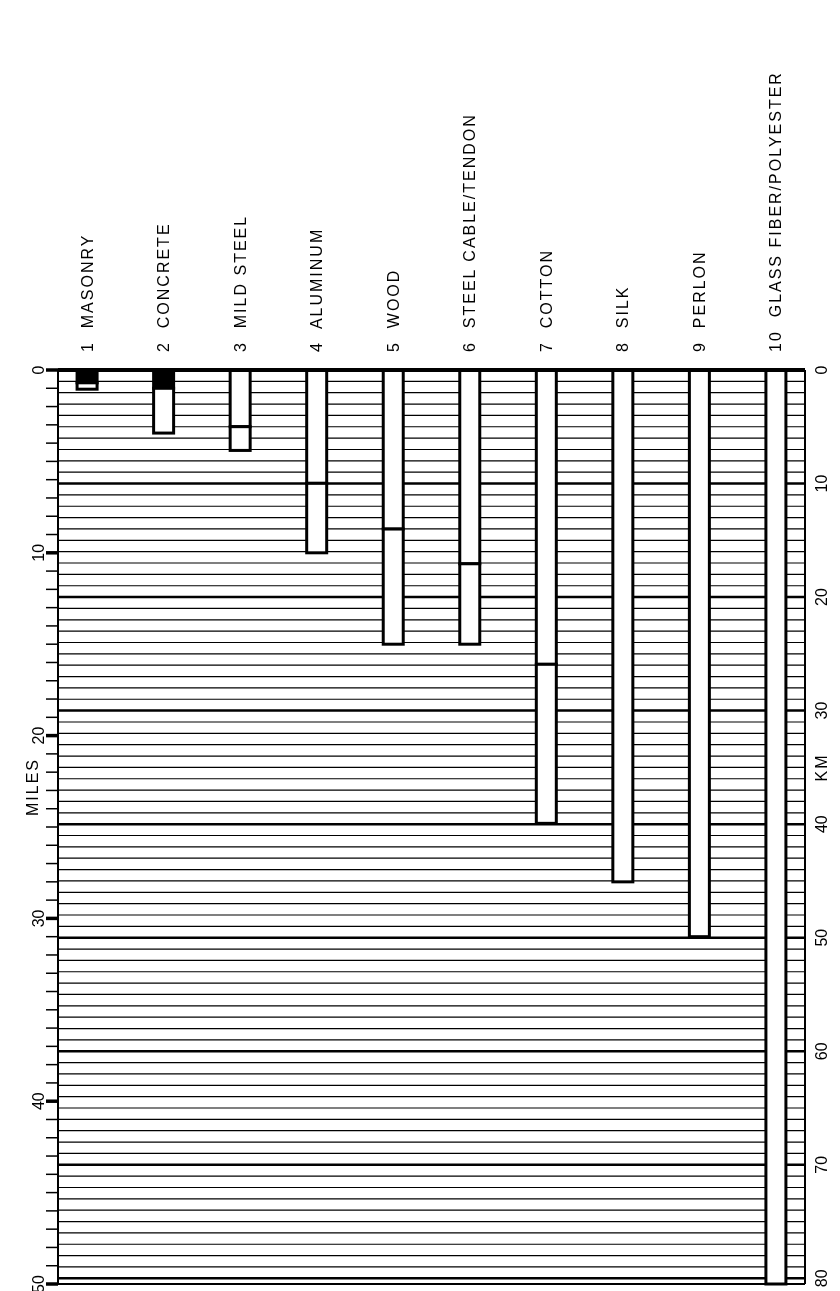  Describe the element at coordinates (821, 824) in the screenshot. I see `y2-tick-label: 40` at that location.